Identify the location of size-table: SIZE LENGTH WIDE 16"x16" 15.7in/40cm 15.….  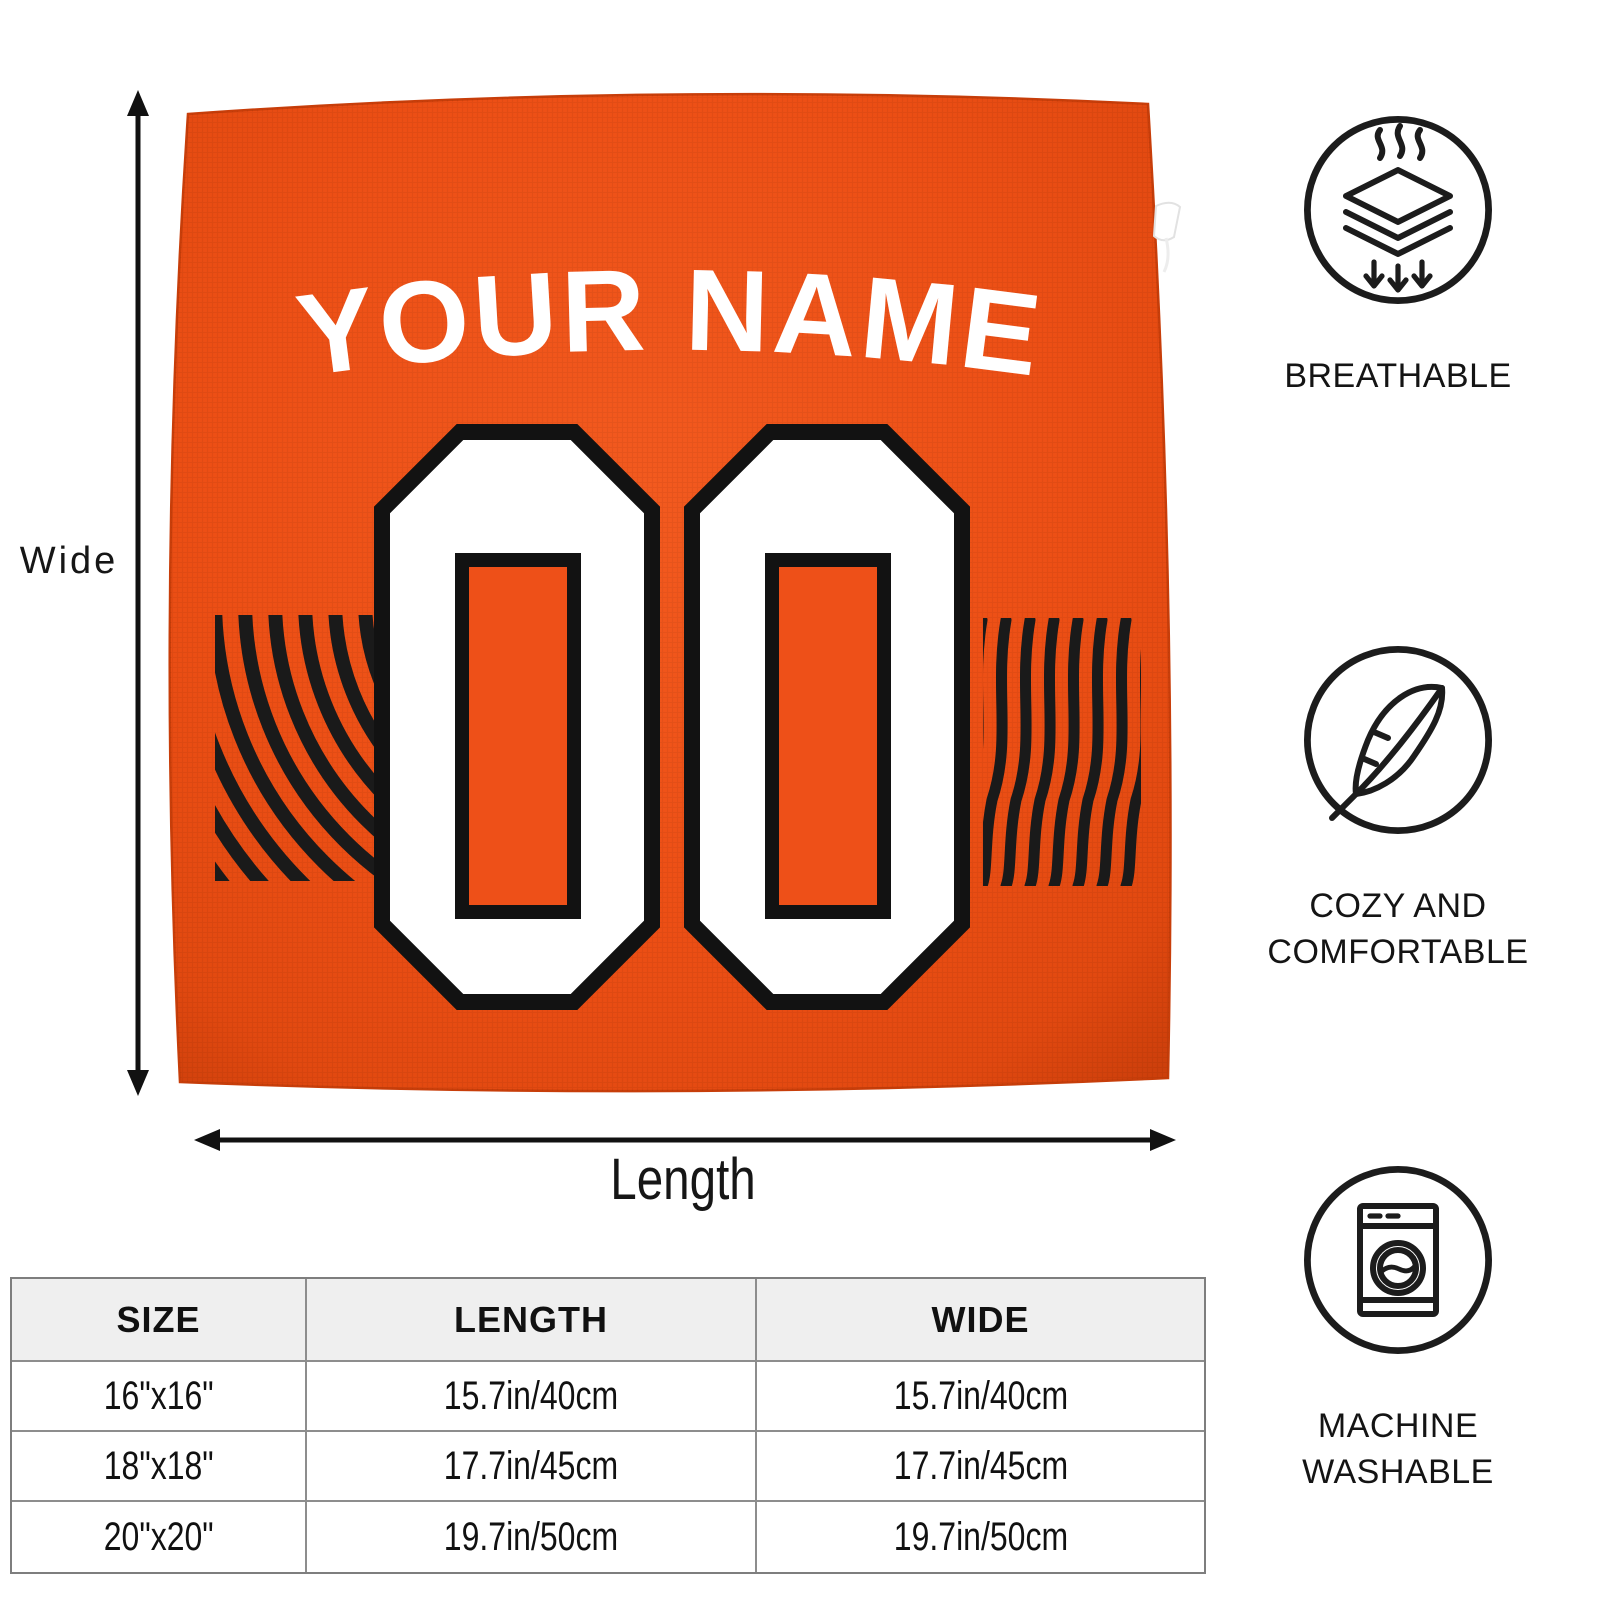
(608, 1425).